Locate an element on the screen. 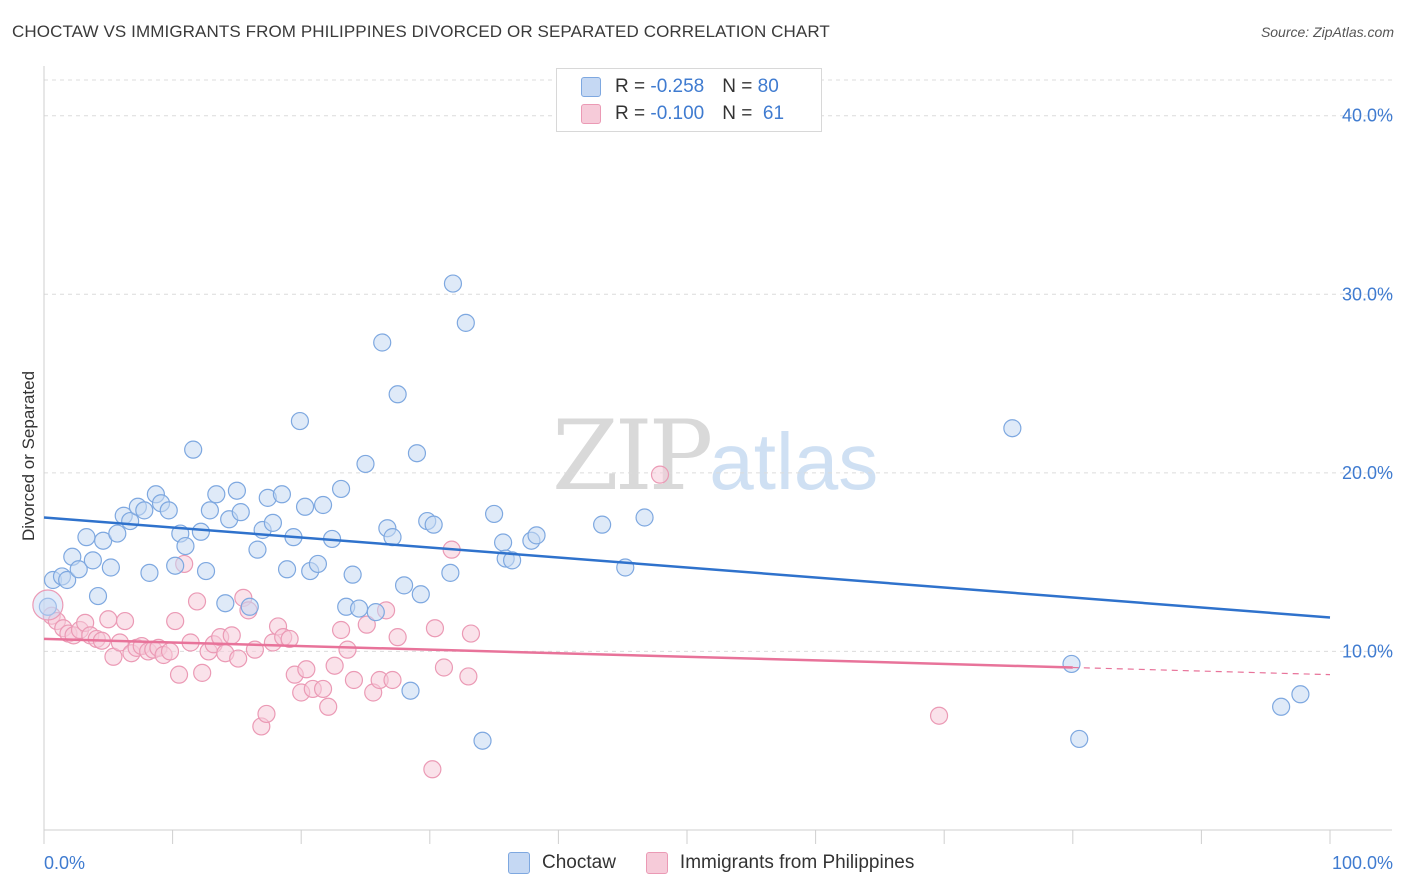 The image size is (1406, 892). legend-swatch-philippines is located at coordinates (656, 863).